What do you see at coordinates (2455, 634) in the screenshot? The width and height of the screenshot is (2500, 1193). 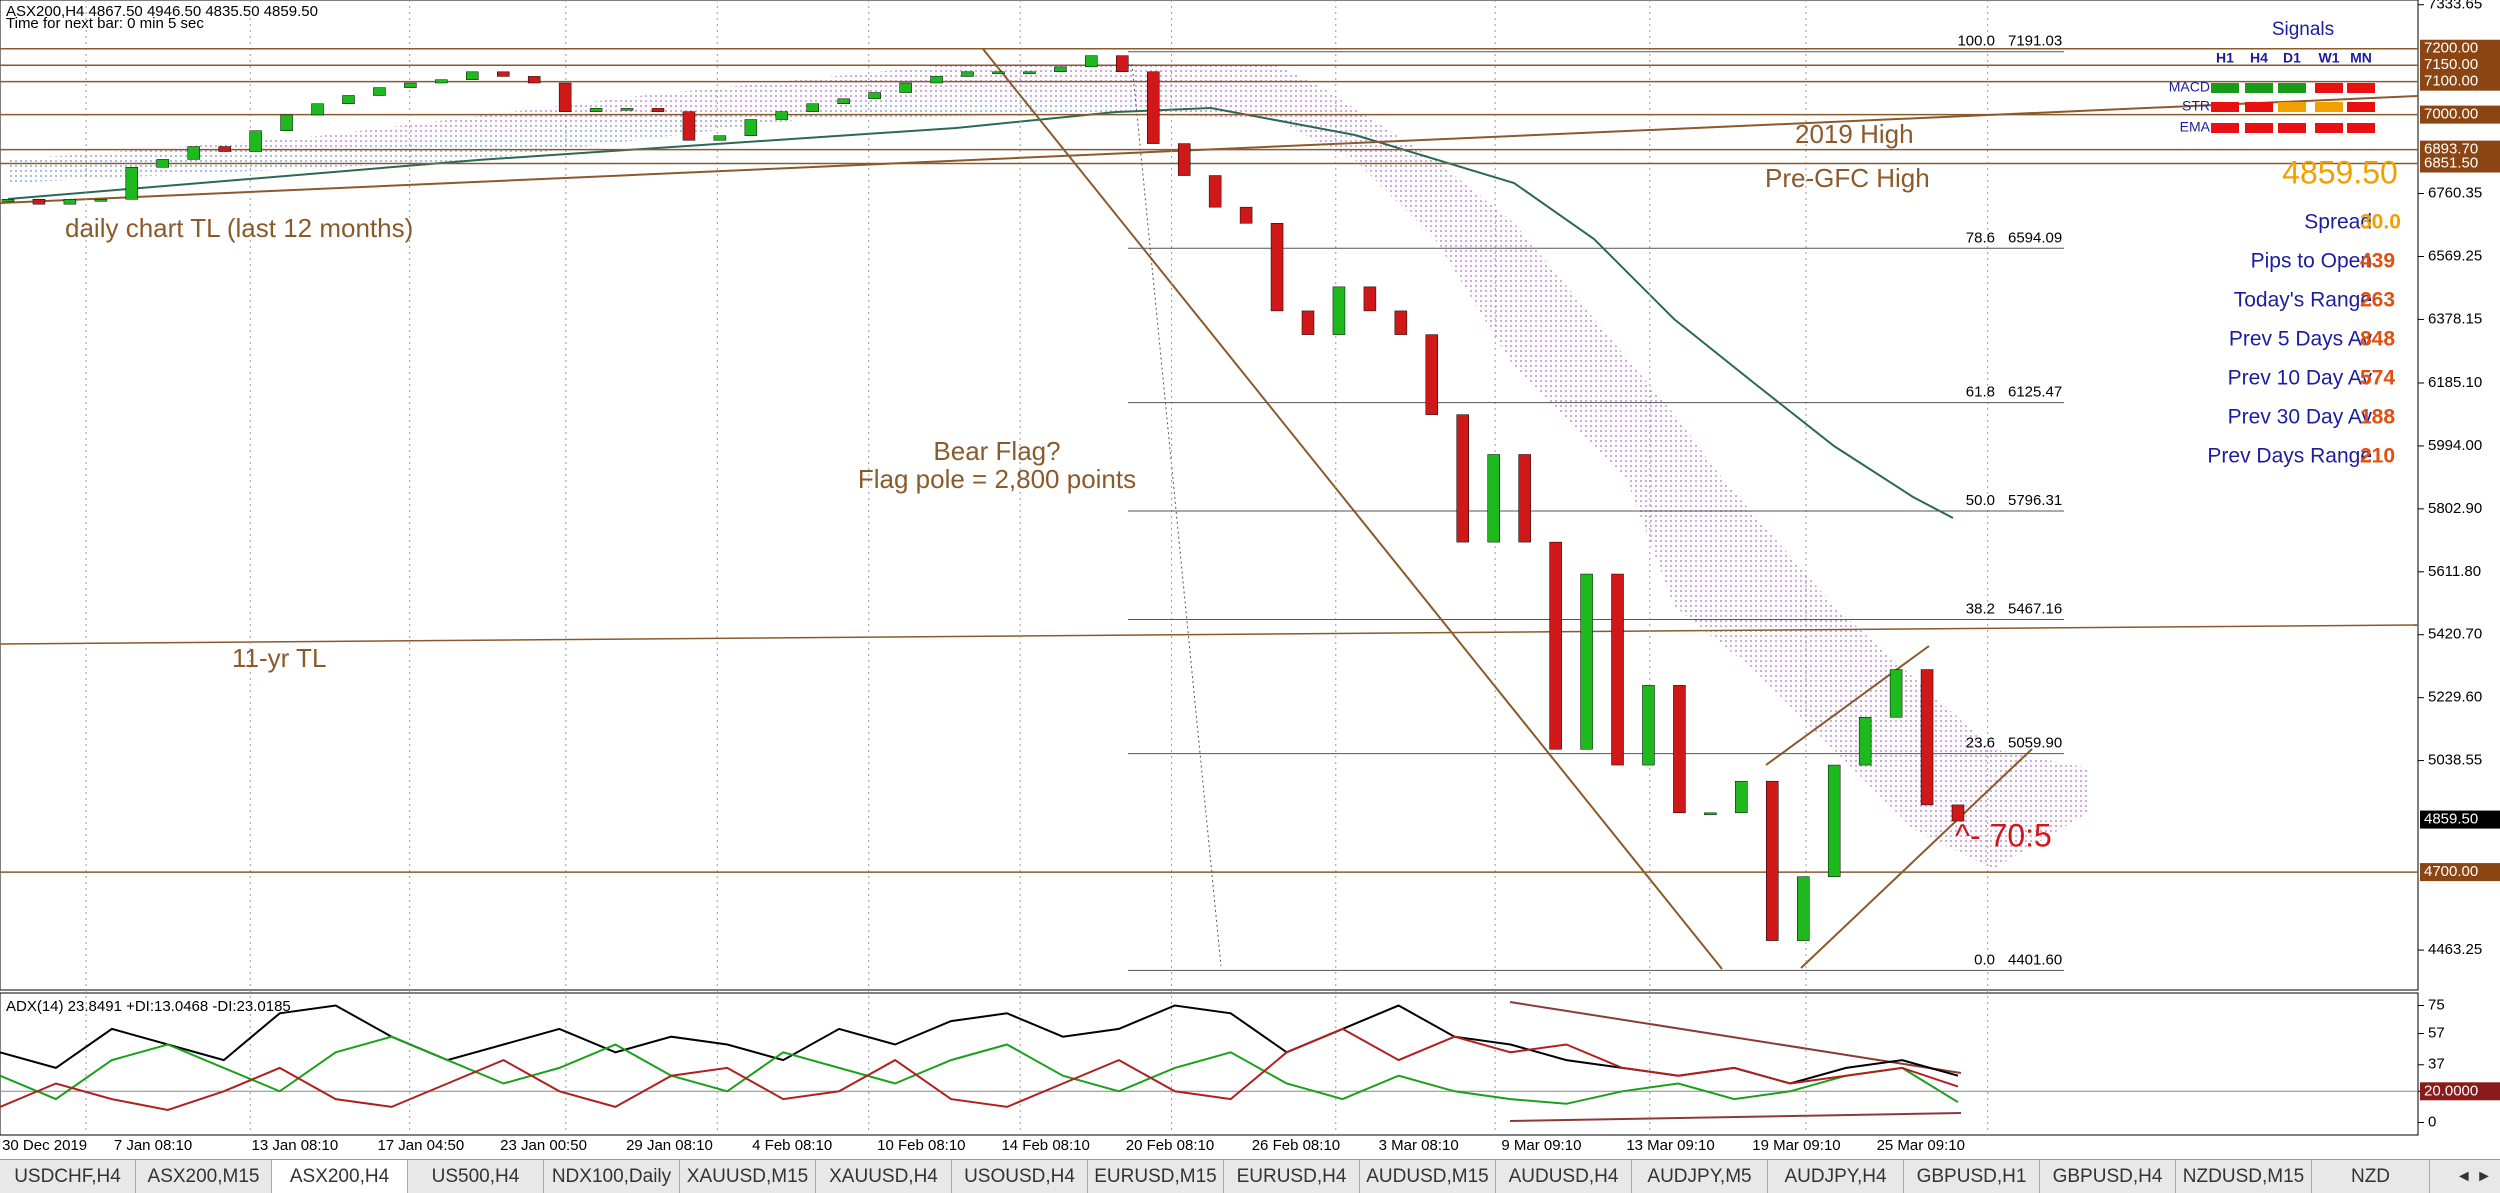 I see `y-tick-label: 5420.70` at bounding box center [2455, 634].